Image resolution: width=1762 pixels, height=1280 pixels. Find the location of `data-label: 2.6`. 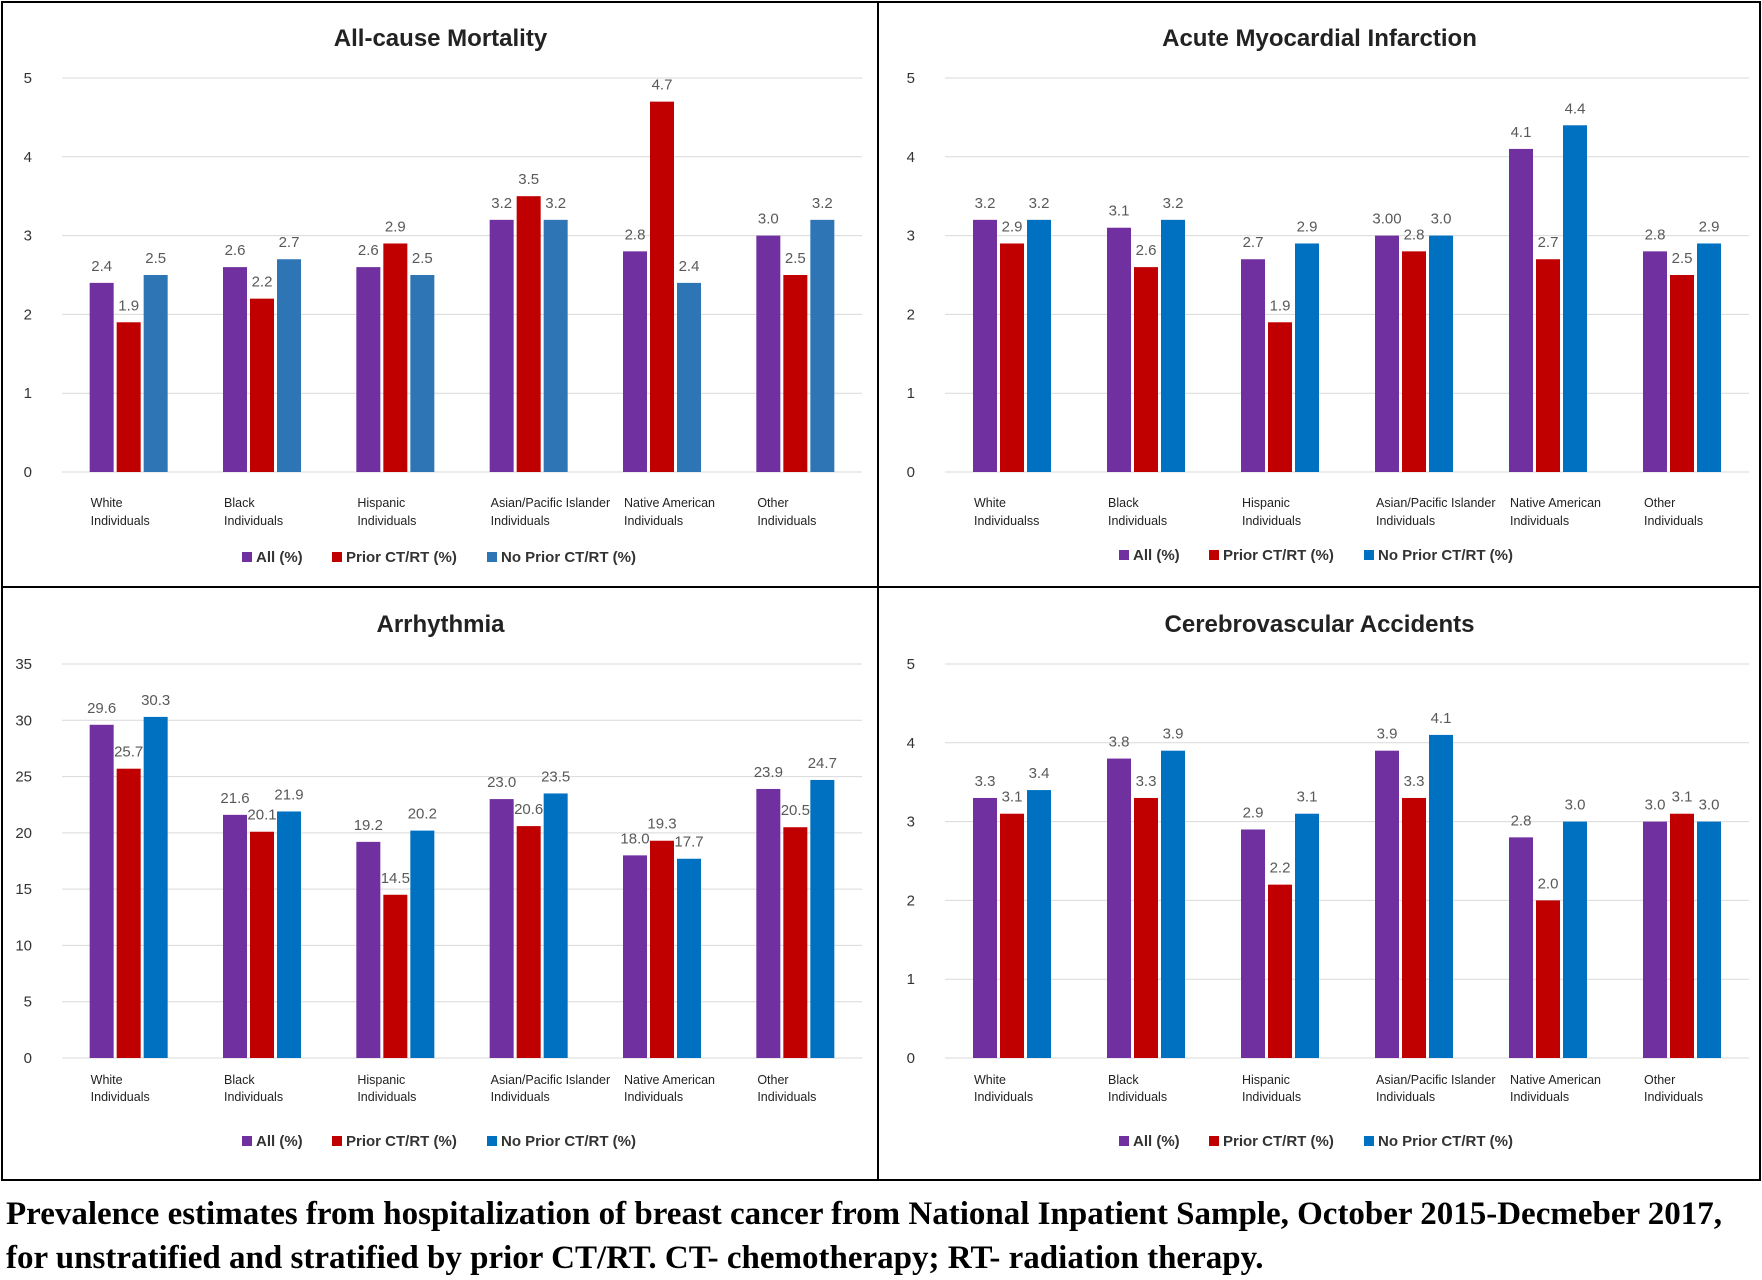

data-label: 2.6 is located at coordinates (235, 250).